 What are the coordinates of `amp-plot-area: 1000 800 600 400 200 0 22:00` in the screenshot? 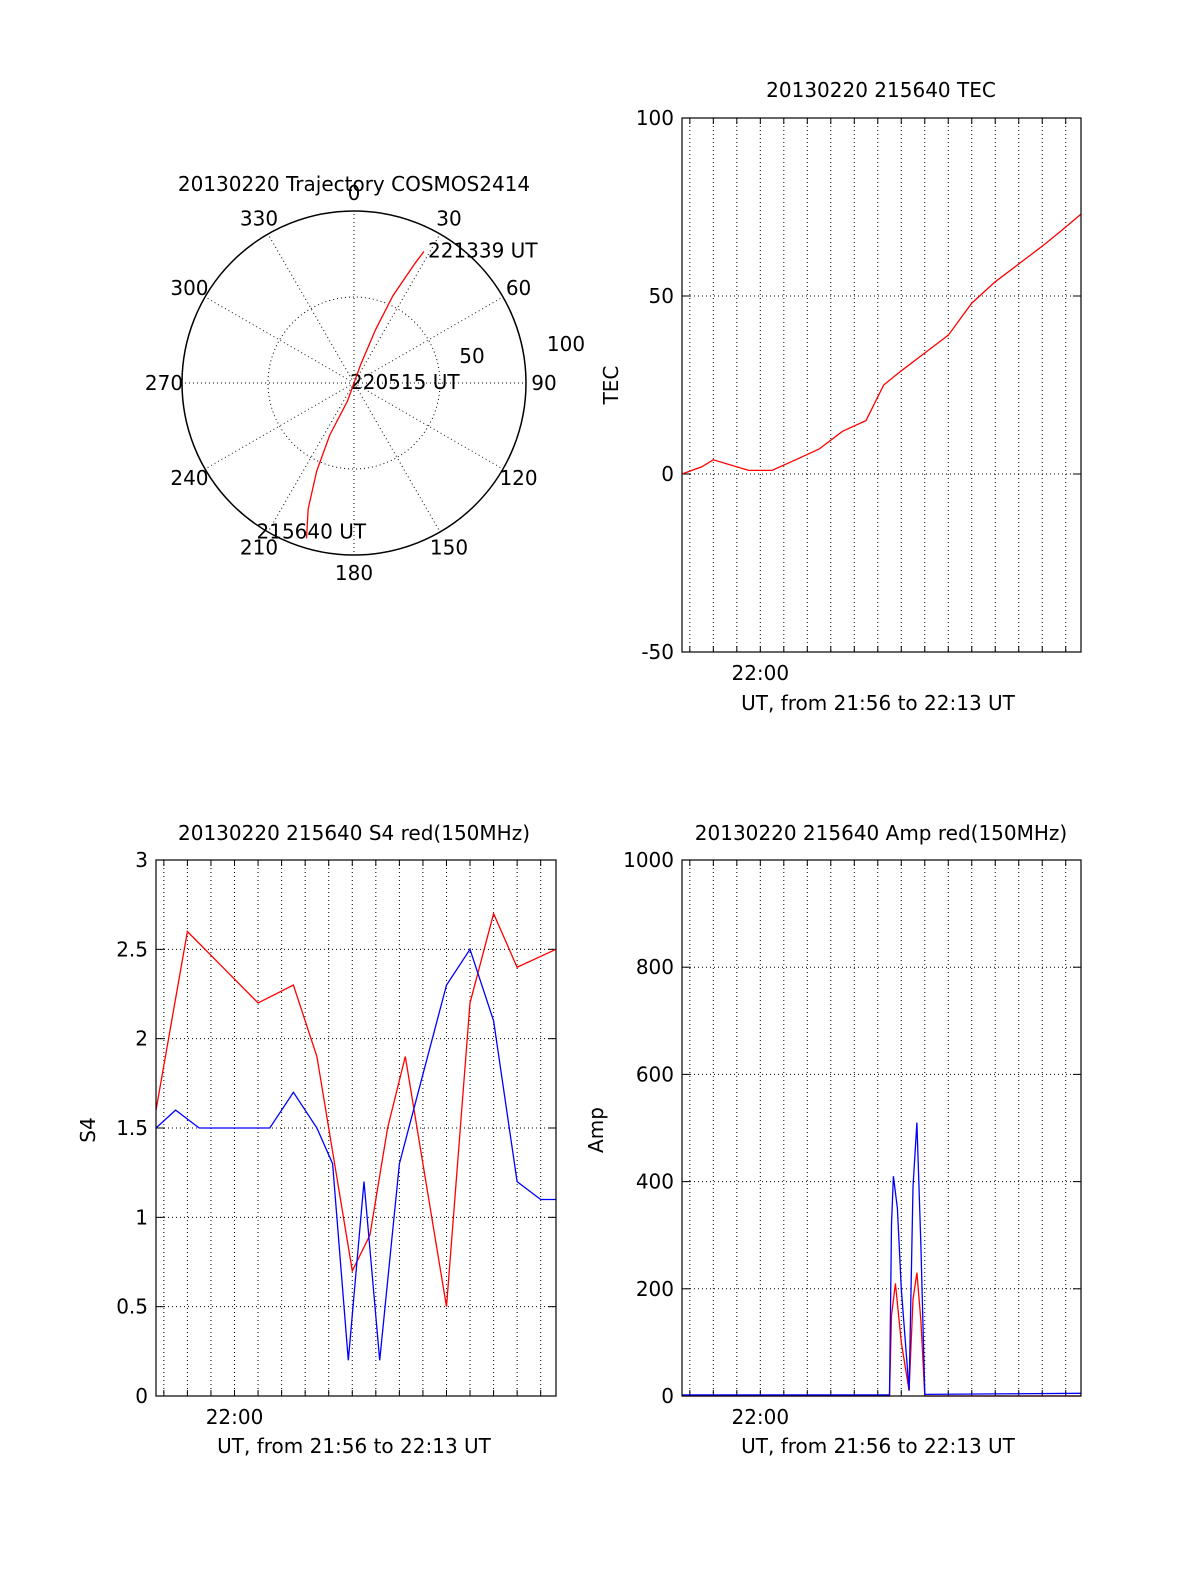 It's located at (852, 1138).